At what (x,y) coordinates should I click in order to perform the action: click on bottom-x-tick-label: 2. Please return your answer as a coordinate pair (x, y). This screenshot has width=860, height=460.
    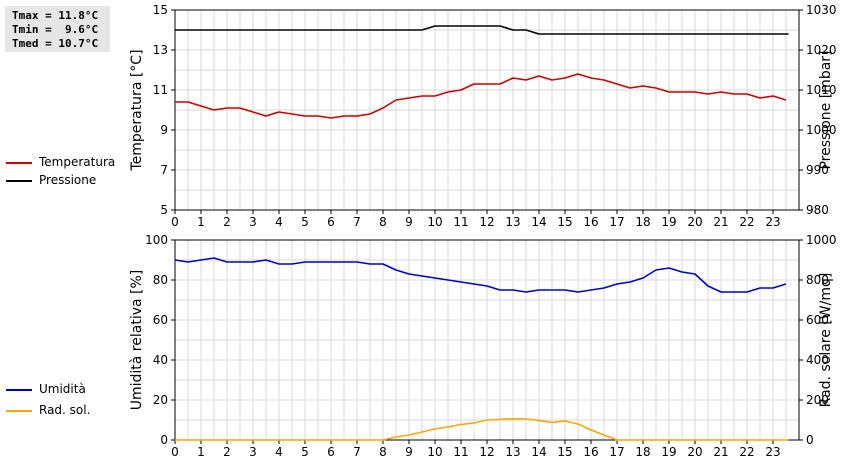
    Looking at the image, I should click on (227, 452).